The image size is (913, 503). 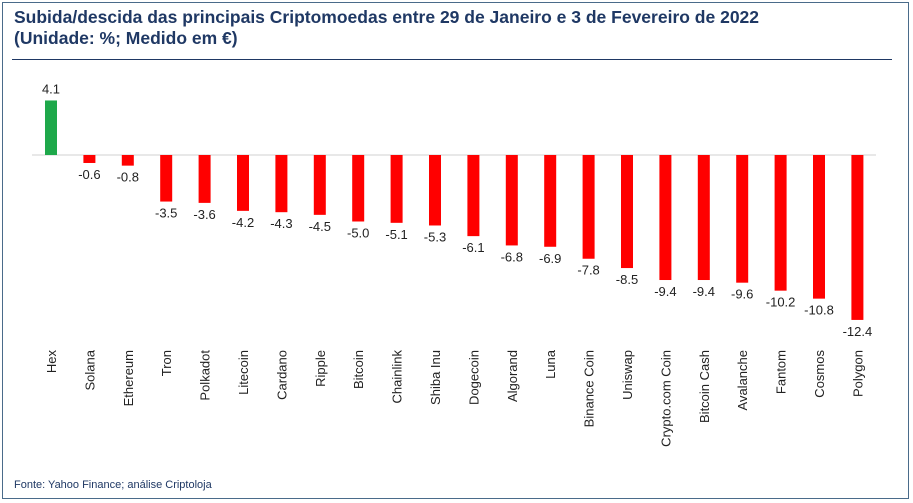 I want to click on bar-algorand, so click(x=511, y=200).